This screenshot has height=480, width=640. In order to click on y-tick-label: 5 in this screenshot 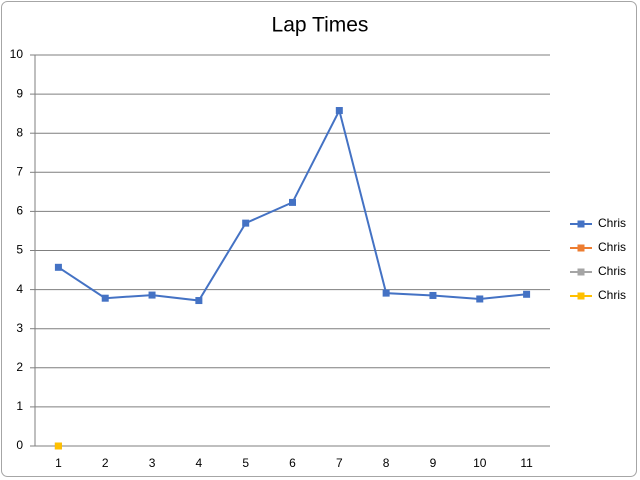, I will do `click(19, 250)`.